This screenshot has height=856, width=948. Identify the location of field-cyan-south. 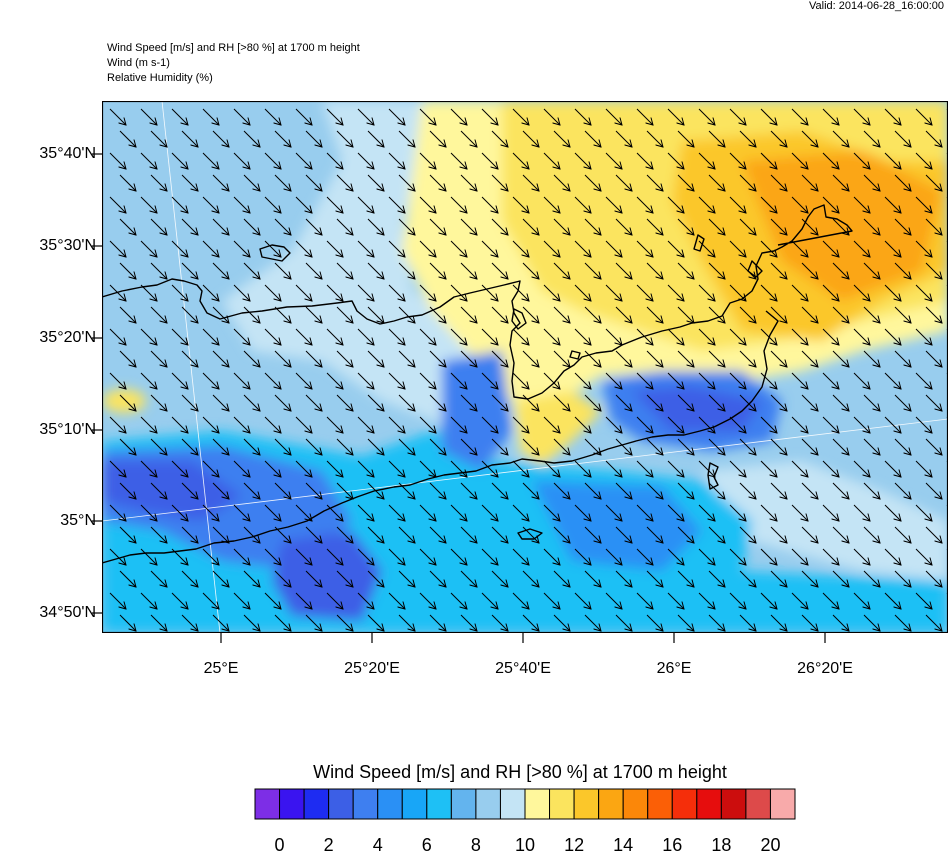
(617, 526).